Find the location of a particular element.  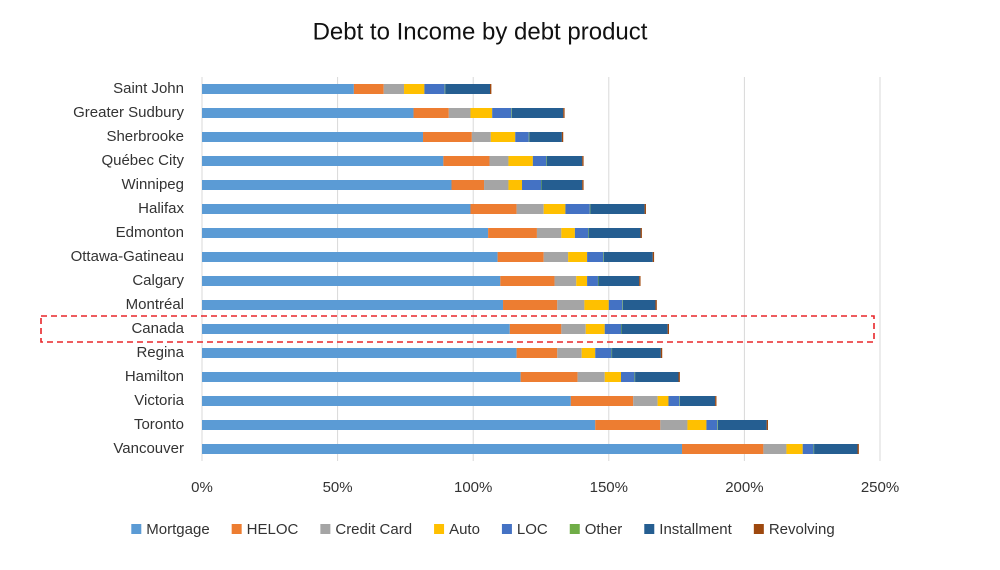

y-tick-label: Sherbrooke is located at coordinates (145, 136).